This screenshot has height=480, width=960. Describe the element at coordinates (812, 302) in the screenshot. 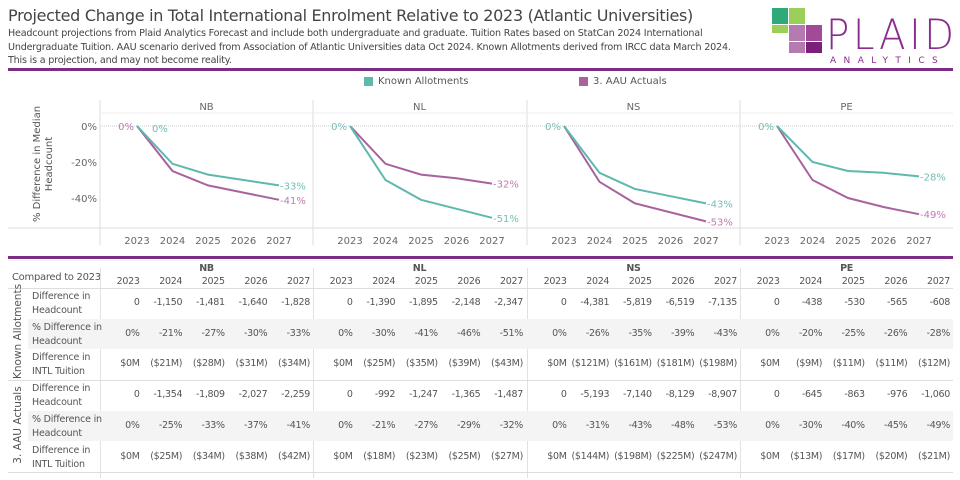

I see `table-cell: -438` at that location.